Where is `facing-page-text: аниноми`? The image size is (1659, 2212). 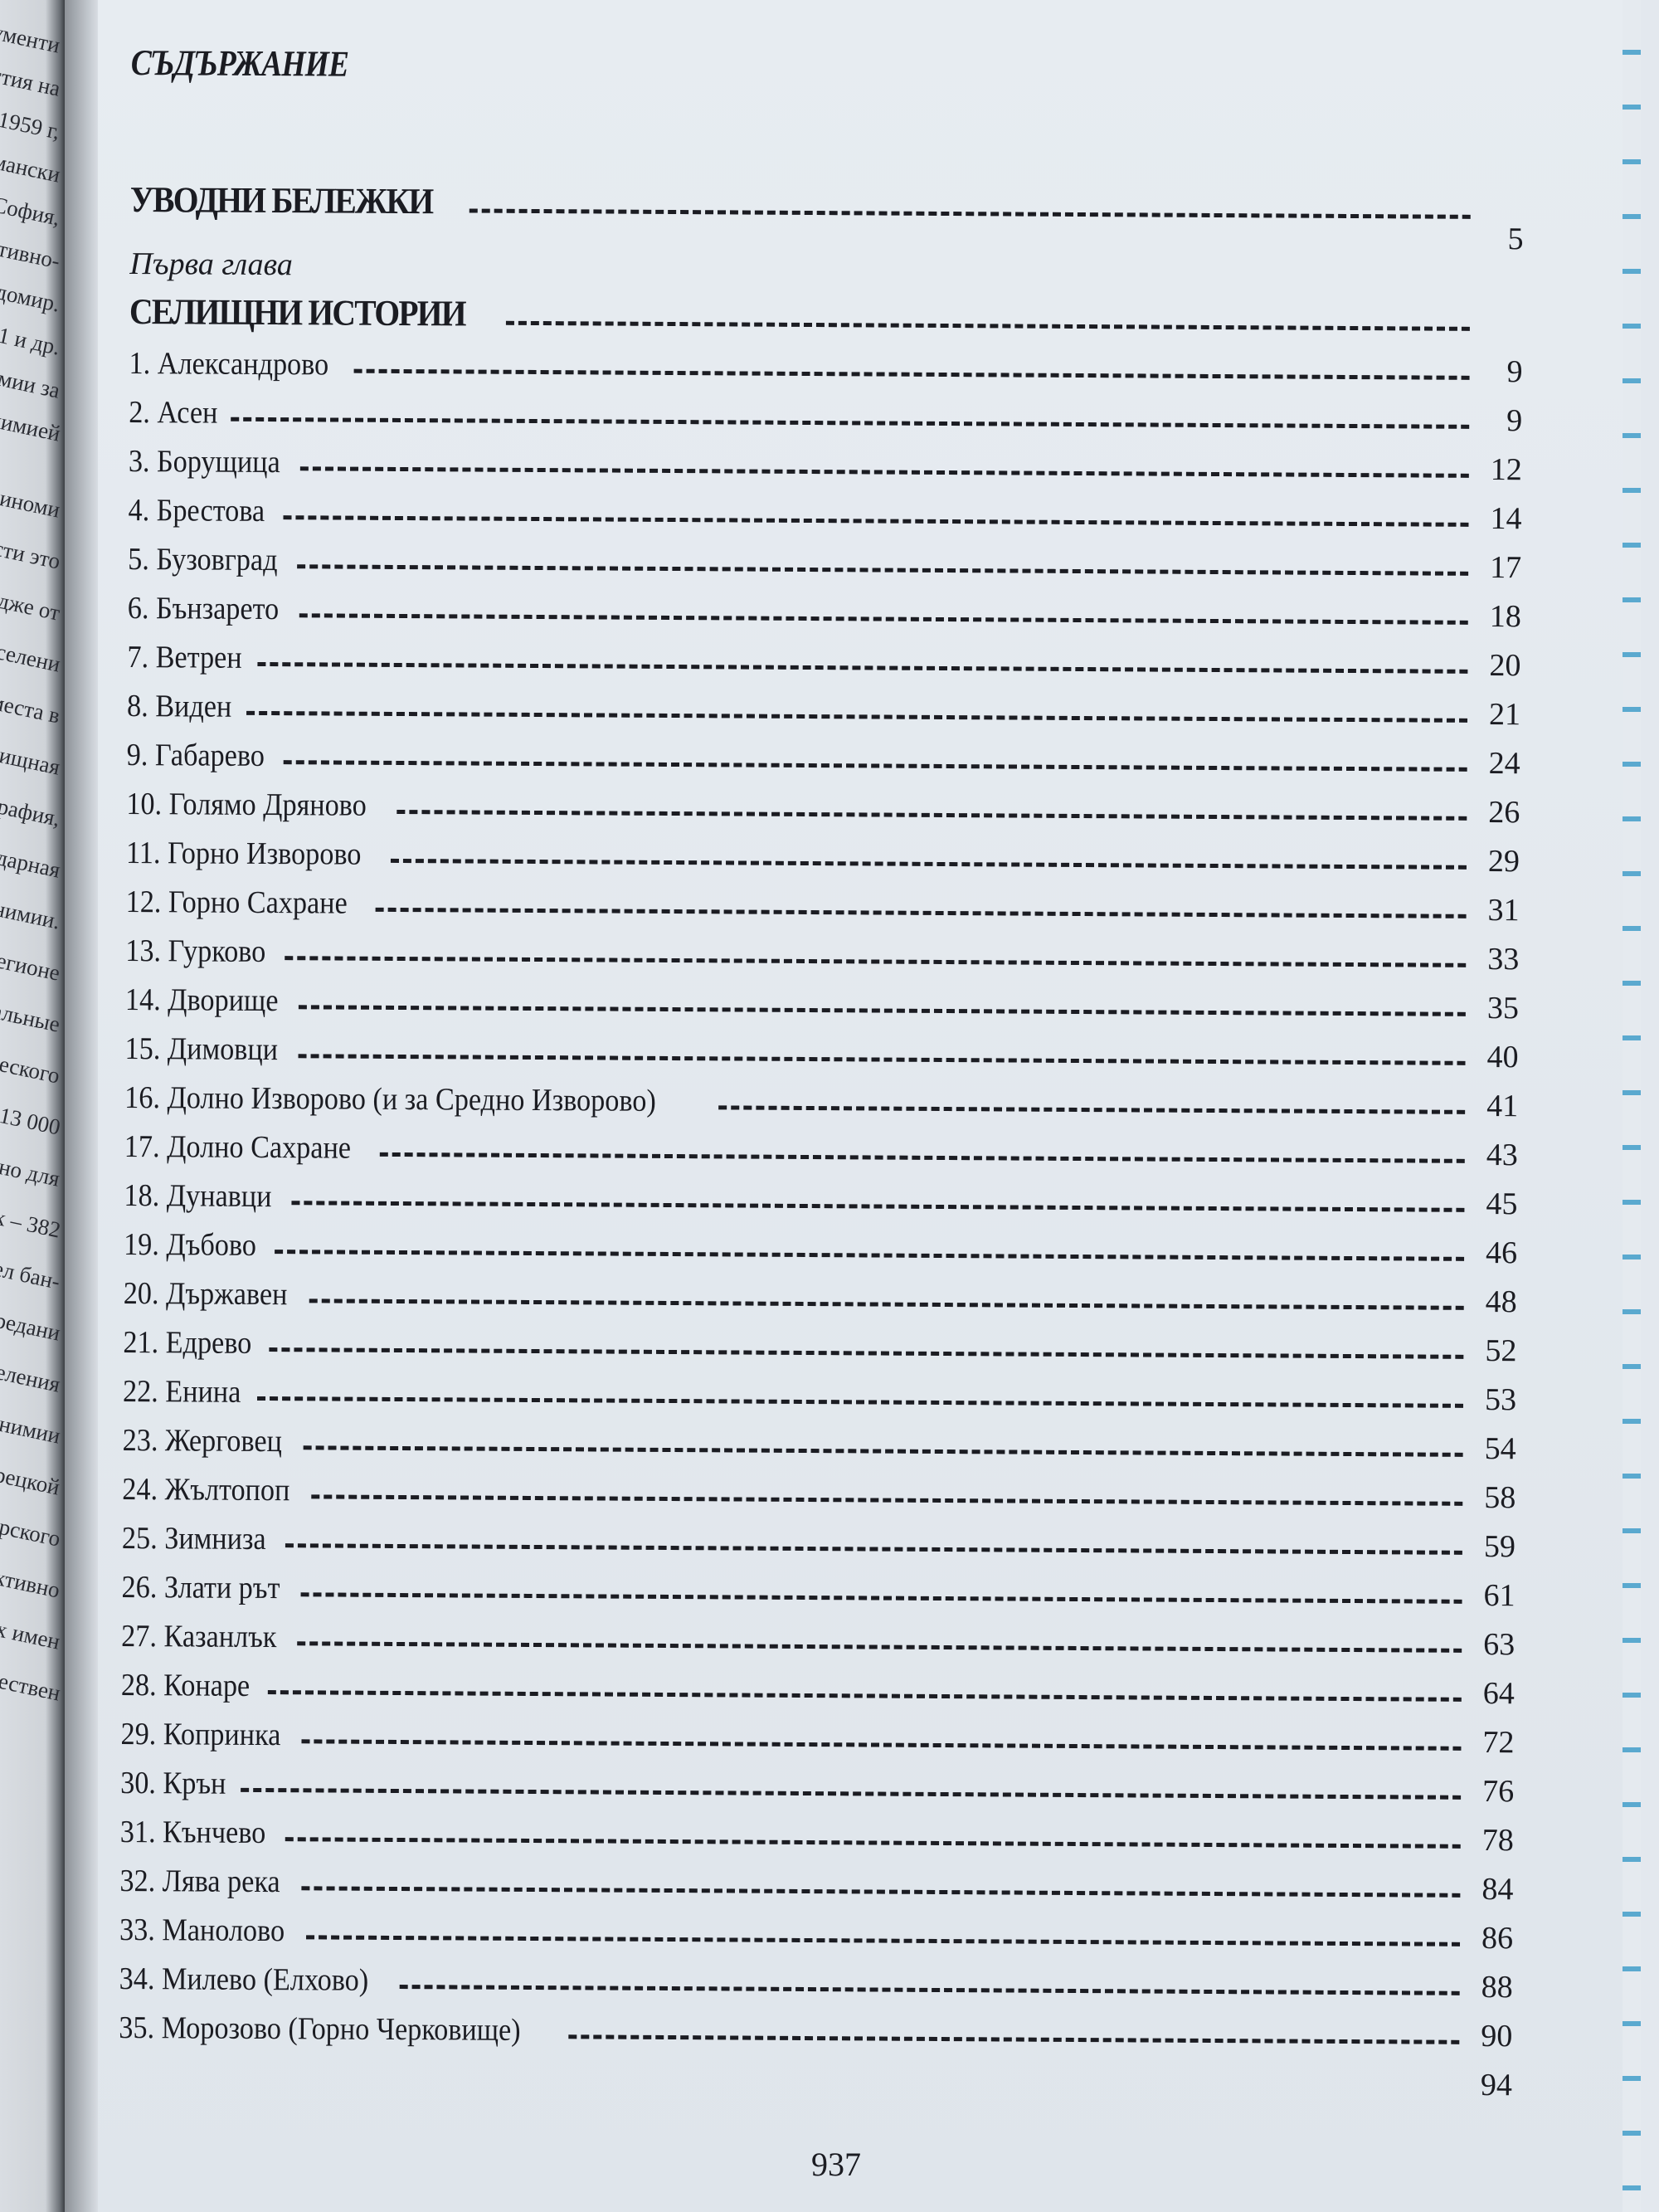
facing-page-text: аниноми is located at coordinates (31, 501).